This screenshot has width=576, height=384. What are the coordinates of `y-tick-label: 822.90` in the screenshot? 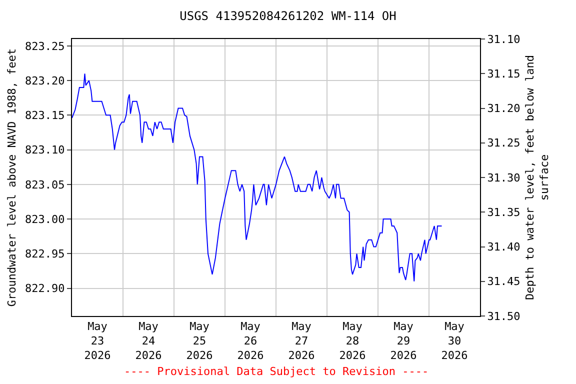 It's located at (45, 289).